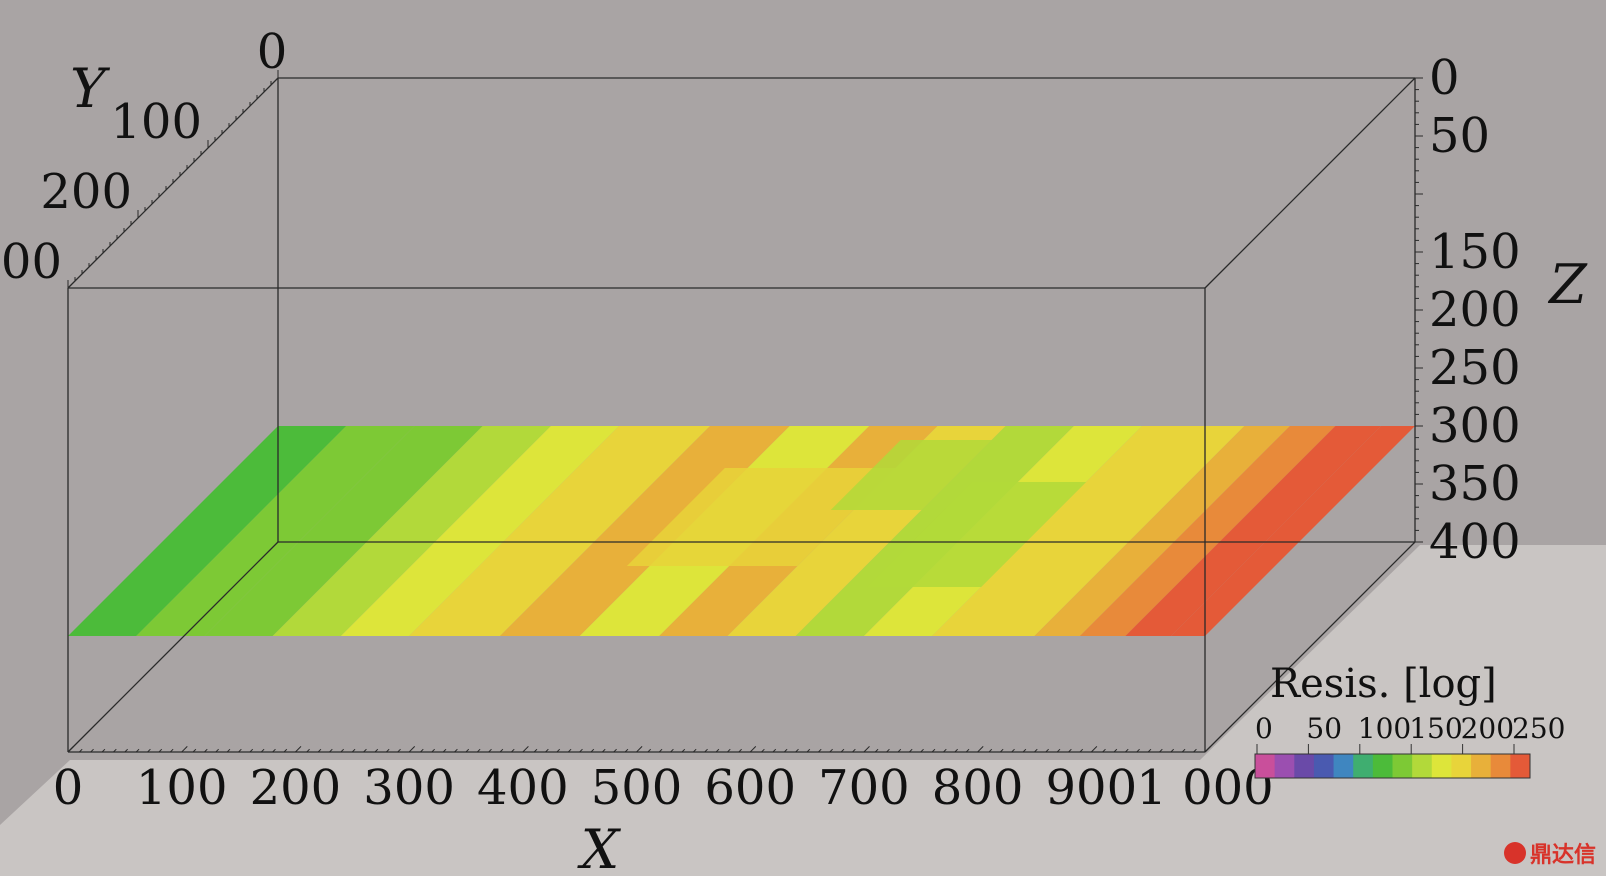  I want to click on colorbar-tick-label: 50, so click(1324, 728).